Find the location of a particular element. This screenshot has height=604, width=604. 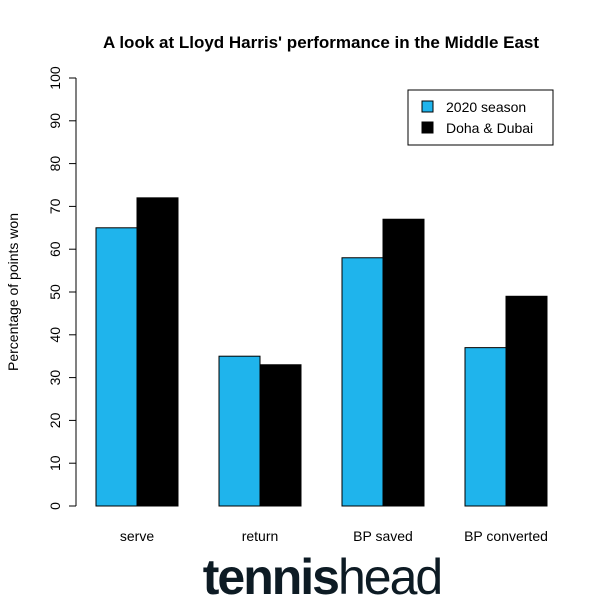

legend: 2020 season Doha & Dubai is located at coordinates (480, 117).